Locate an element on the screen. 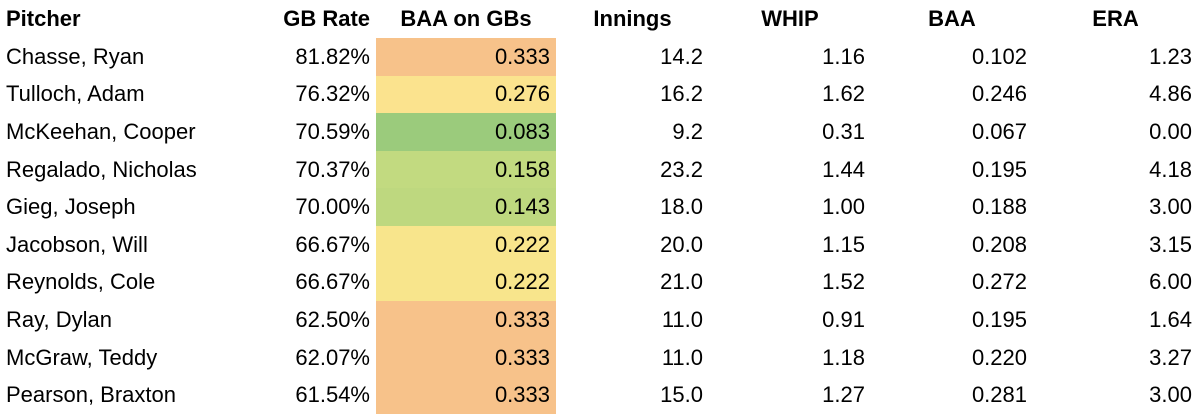  header-baa-on-gbs: BAA on GBs is located at coordinates (466, 18).